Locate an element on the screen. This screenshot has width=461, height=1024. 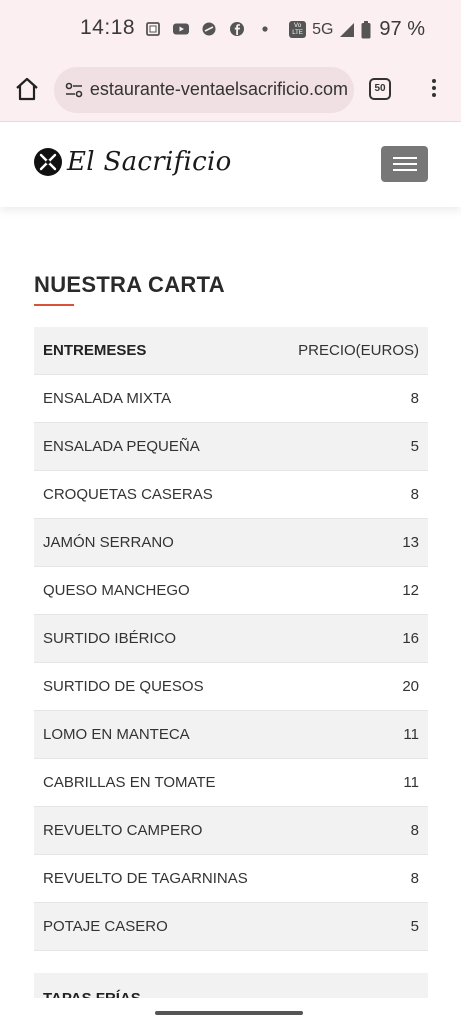
dish-name: CROQUETAS CASERAS is located at coordinates (128, 494).